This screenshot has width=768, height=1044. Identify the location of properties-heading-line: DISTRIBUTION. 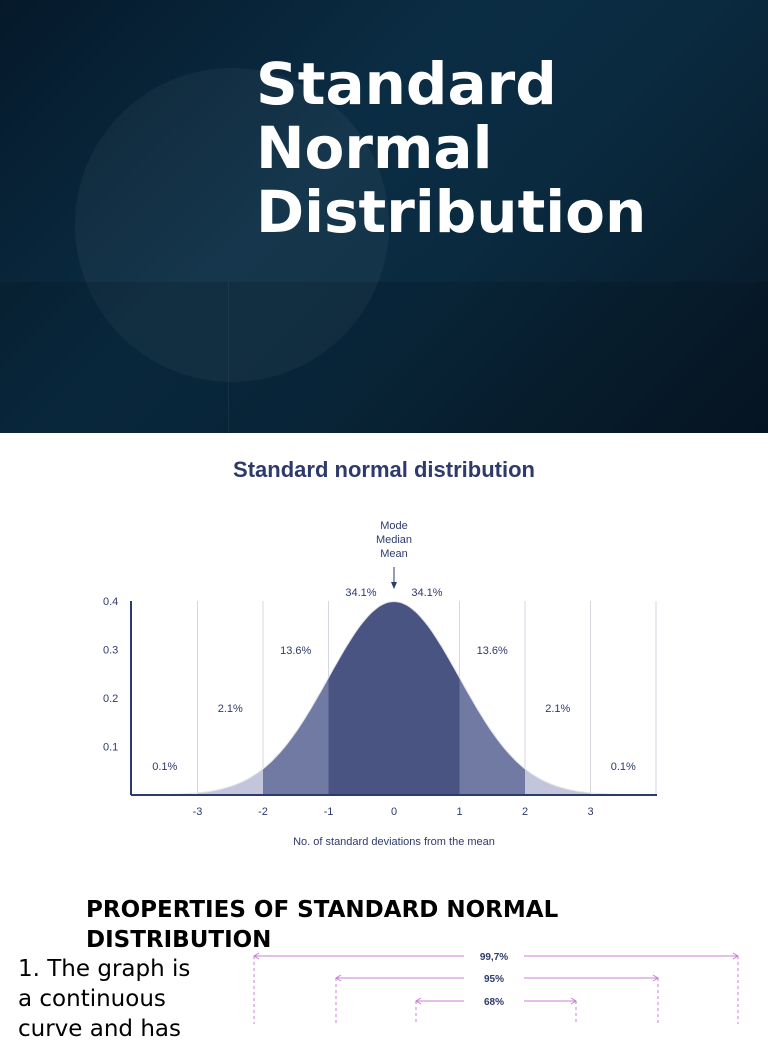
(179, 940).